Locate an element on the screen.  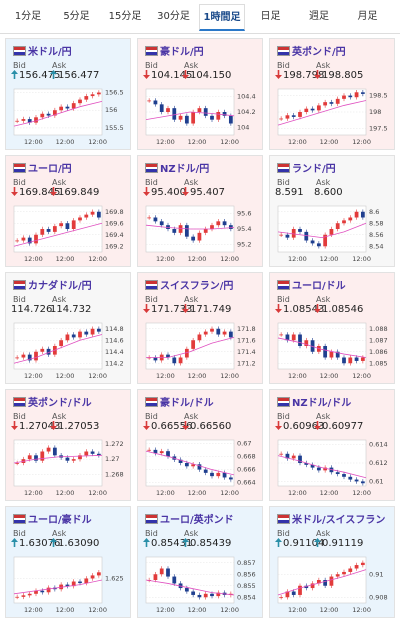
bid-value: 169.845 is located at coordinates (35, 192).